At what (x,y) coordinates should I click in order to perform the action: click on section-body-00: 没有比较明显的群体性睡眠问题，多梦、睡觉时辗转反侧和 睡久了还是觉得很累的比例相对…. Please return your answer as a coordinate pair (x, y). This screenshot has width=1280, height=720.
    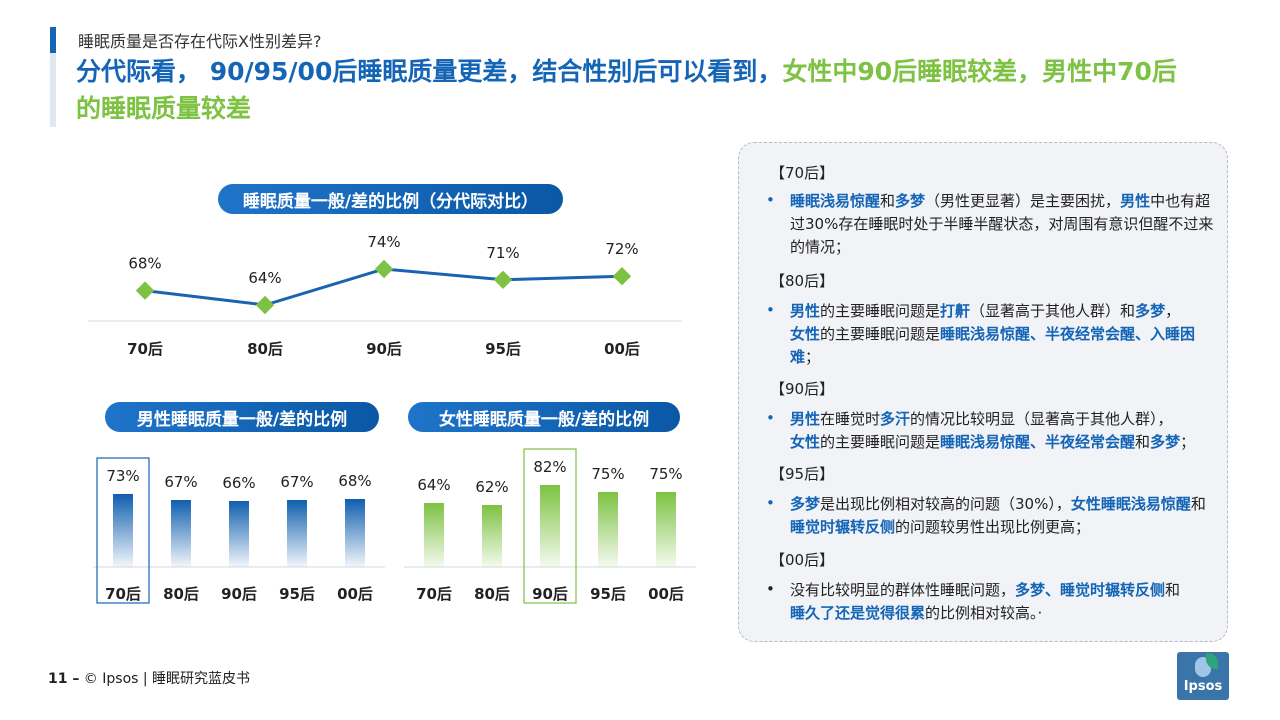
    Looking at the image, I should click on (1005, 602).